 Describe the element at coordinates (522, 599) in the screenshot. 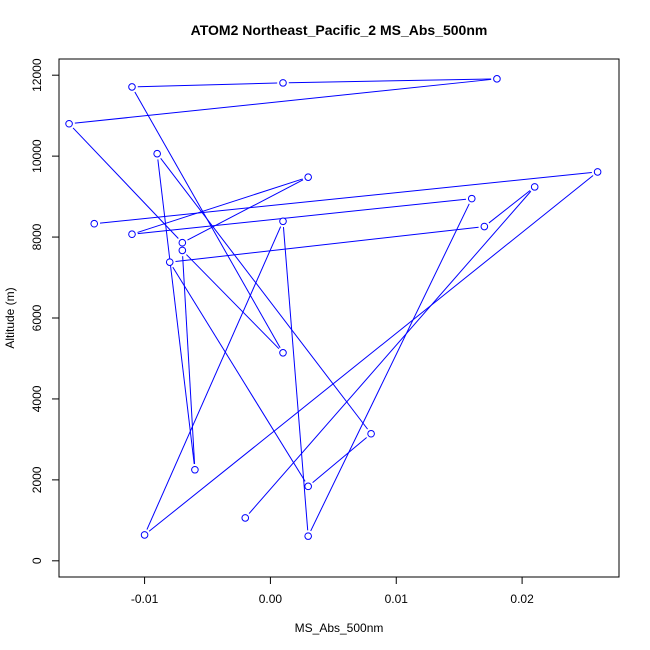

I see `x-tick-label: 0.02` at that location.